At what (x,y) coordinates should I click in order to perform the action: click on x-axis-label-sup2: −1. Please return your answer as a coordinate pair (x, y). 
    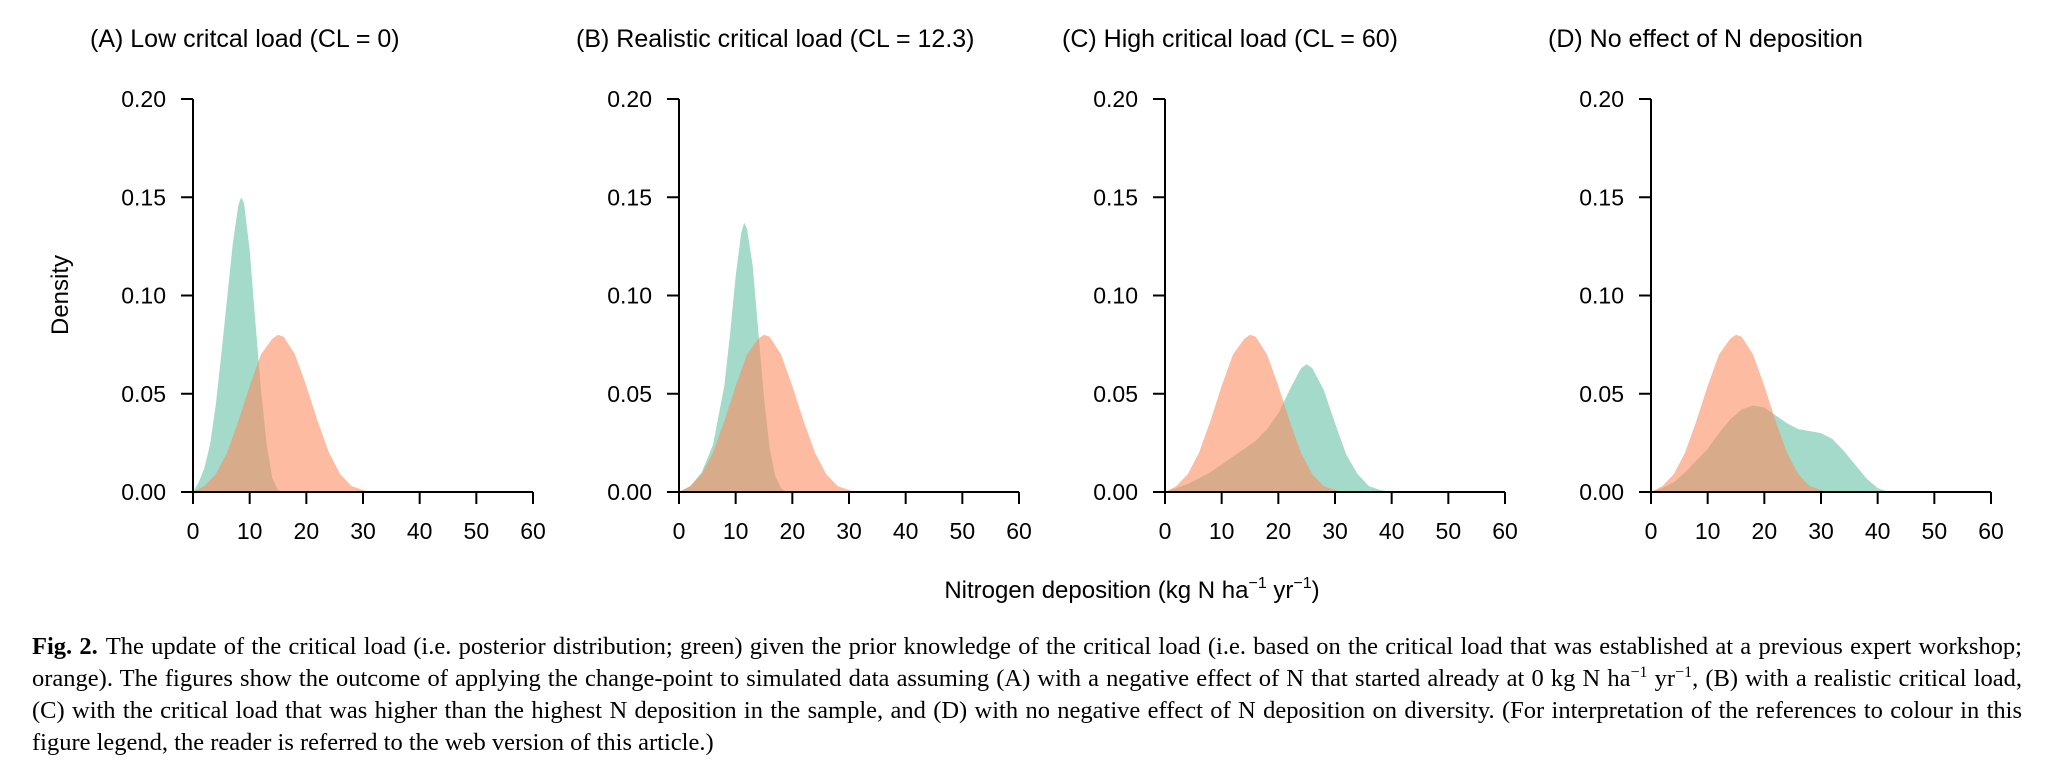
    Looking at the image, I should click on (1302, 583).